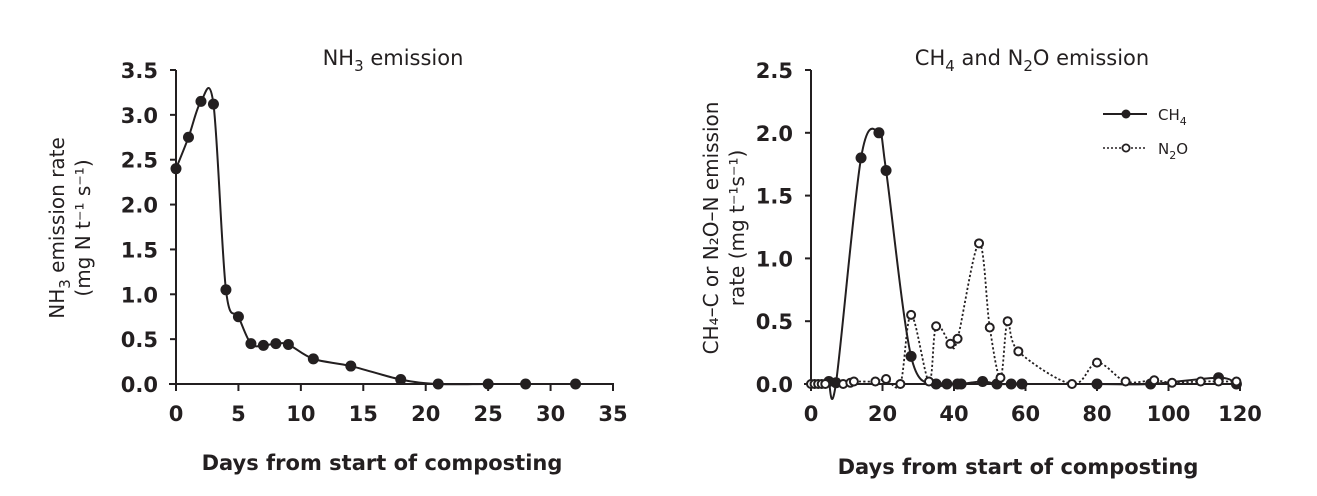  What do you see at coordinates (1169, 414) in the screenshot?
I see `ch4-n2o-x-tick-label: 100` at bounding box center [1169, 414].